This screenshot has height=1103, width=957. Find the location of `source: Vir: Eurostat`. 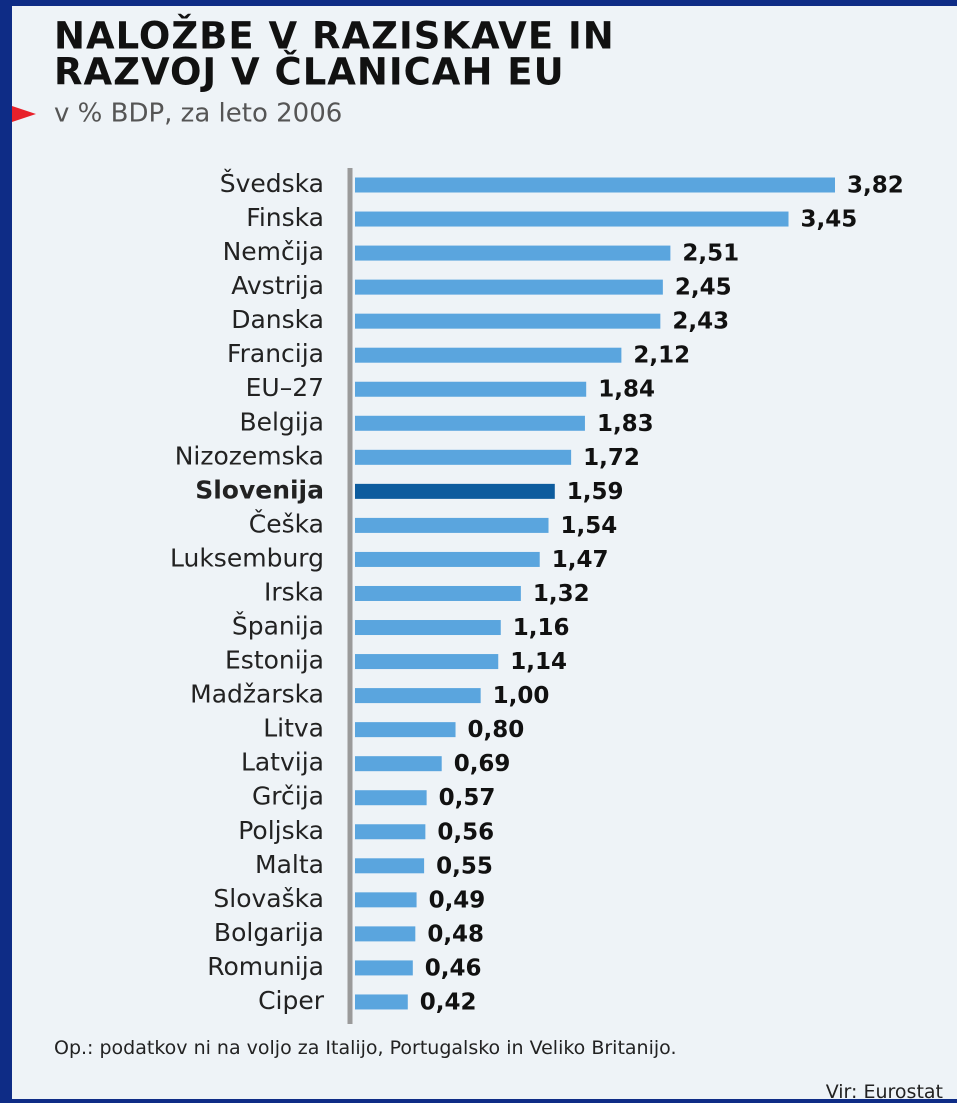

source: Vir: Eurostat is located at coordinates (884, 1092).